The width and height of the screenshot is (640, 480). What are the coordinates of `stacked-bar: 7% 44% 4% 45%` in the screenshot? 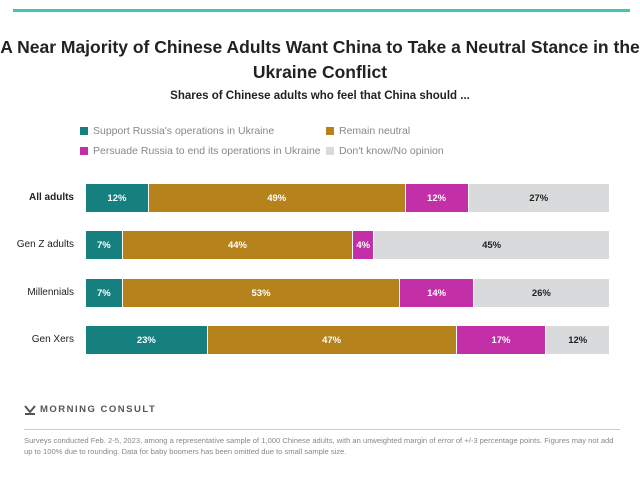 It's located at (348, 245).